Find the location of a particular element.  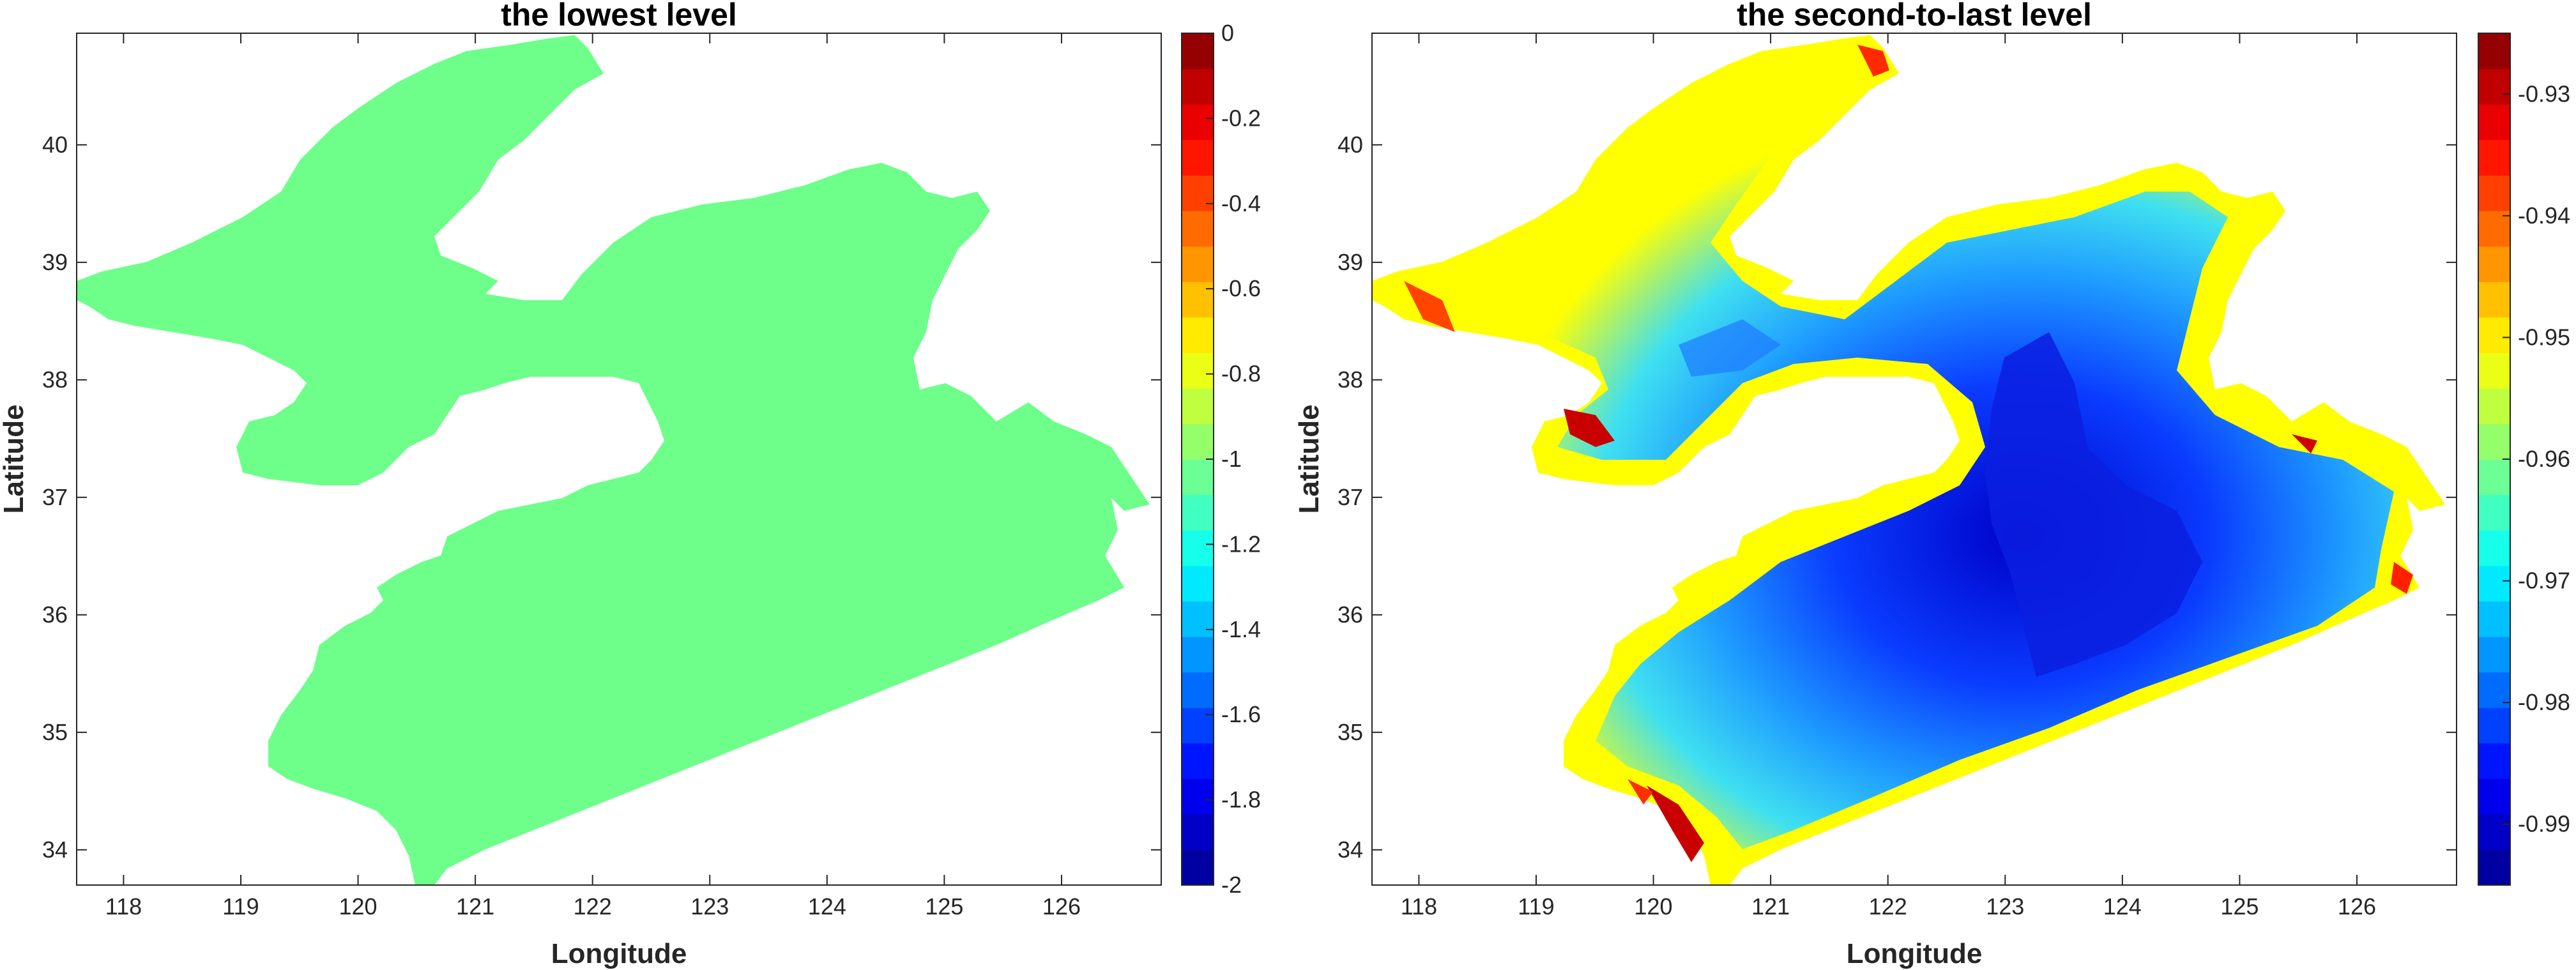

left-xtick-label: 123 is located at coordinates (709, 907).